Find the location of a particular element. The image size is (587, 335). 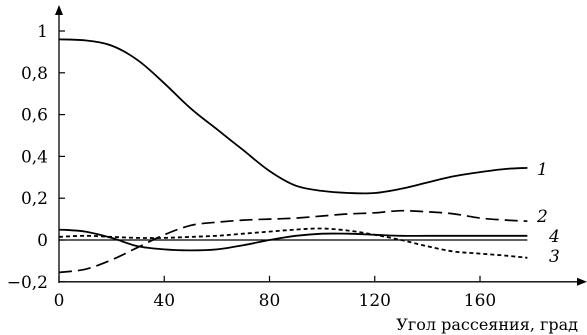

series-4-line is located at coordinates (293, 240).